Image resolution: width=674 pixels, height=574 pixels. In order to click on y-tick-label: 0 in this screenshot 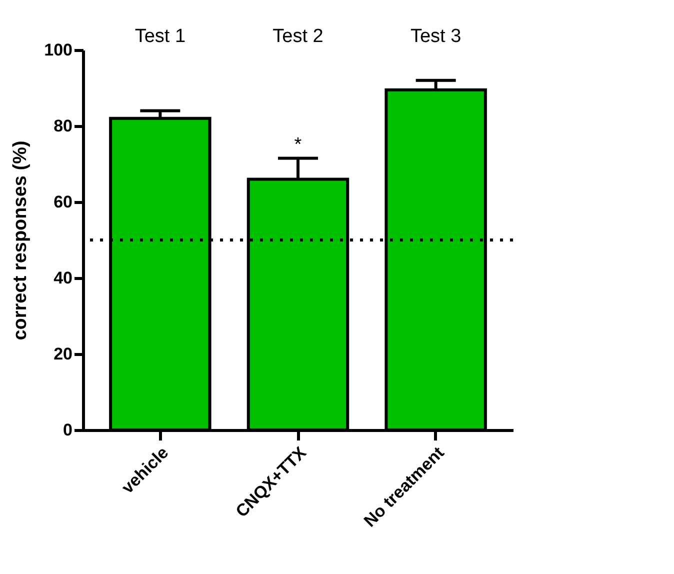, I will do `click(67, 430)`.